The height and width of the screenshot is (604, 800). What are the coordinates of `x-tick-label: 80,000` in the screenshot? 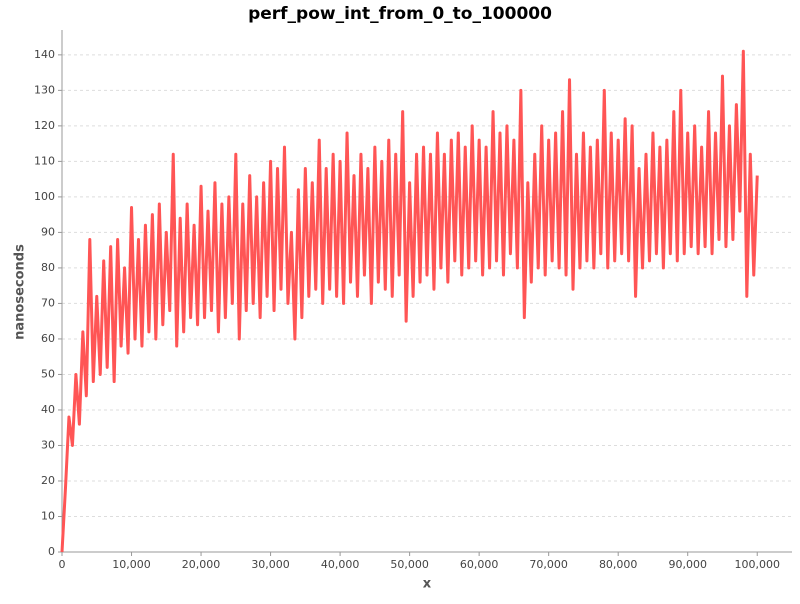 It's located at (618, 564).